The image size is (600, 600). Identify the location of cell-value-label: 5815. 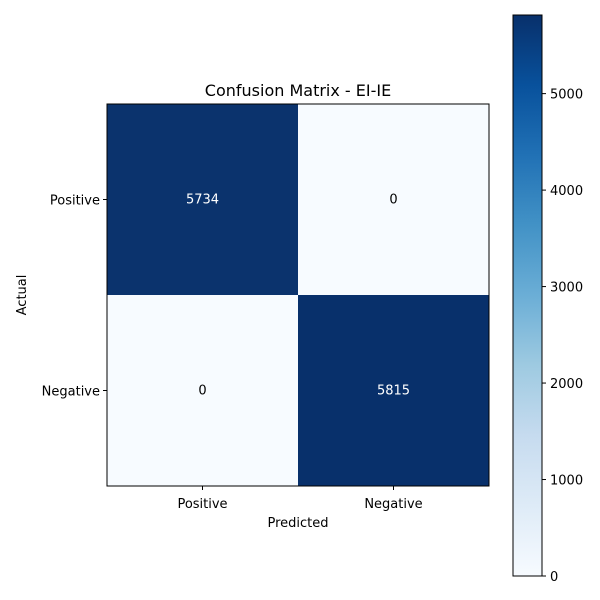
(393, 391).